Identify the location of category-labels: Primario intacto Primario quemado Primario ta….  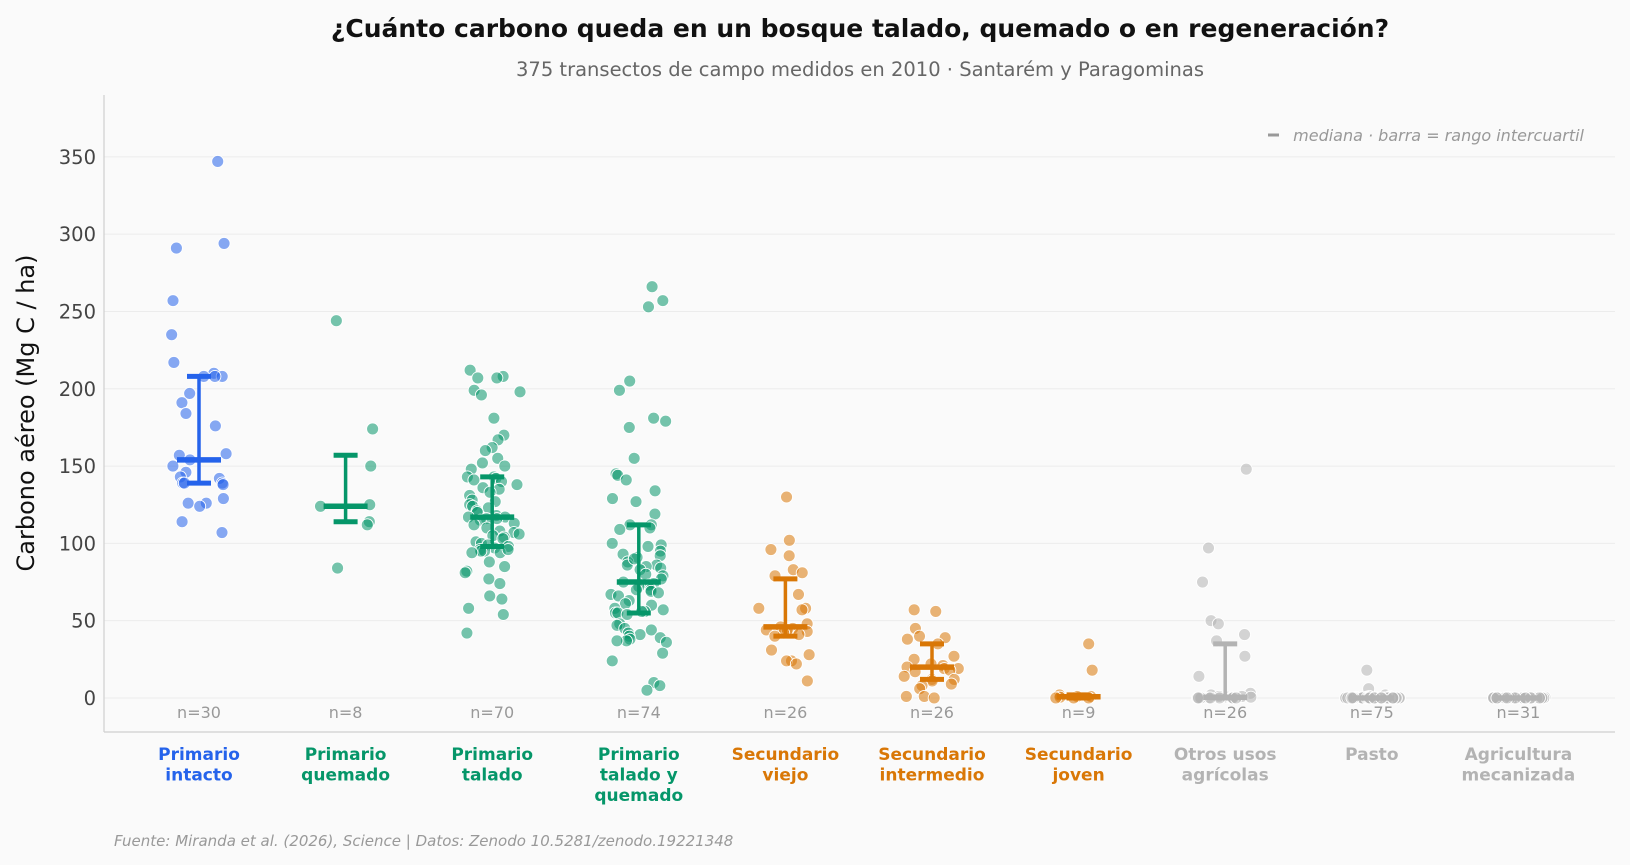
(866, 775).